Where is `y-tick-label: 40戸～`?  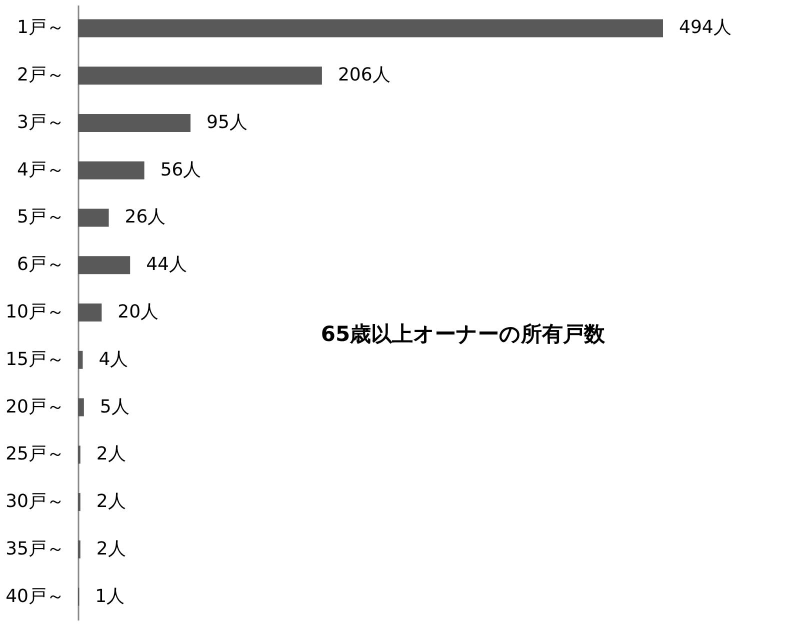 y-tick-label: 40戸～ is located at coordinates (35, 596).